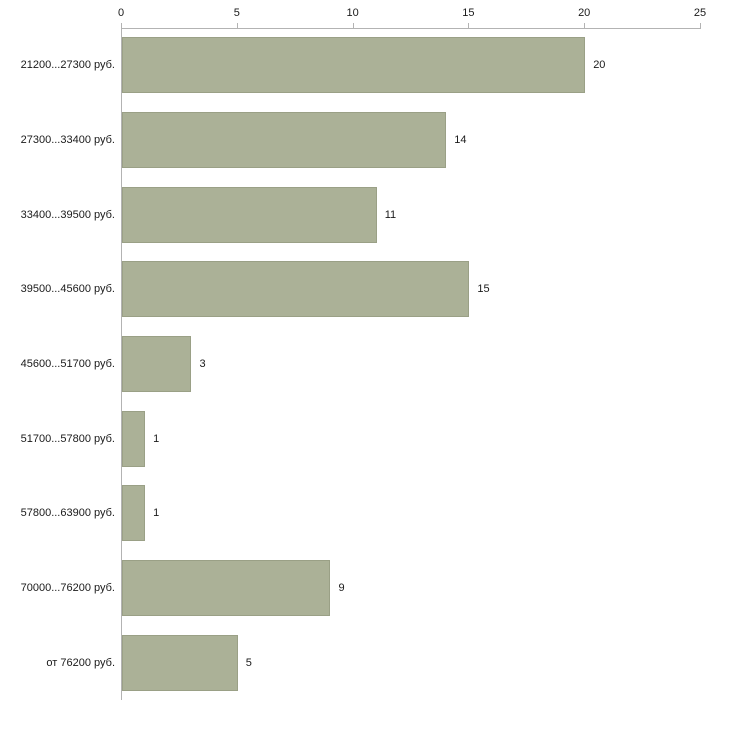 Image resolution: width=730 pixels, height=730 pixels. Describe the element at coordinates (67, 214) in the screenshot. I see `category-label: 33400...39500 руб.` at that location.